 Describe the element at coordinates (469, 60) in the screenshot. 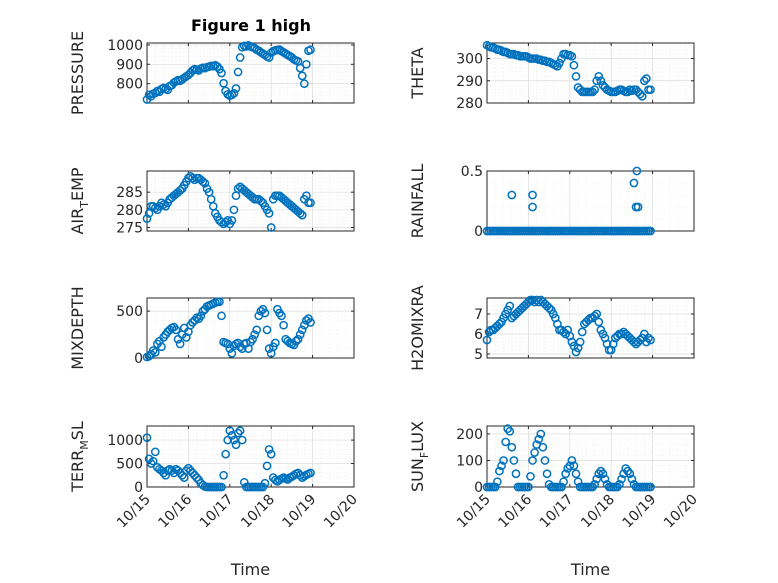

I see `y-tick-label: 300` at that location.